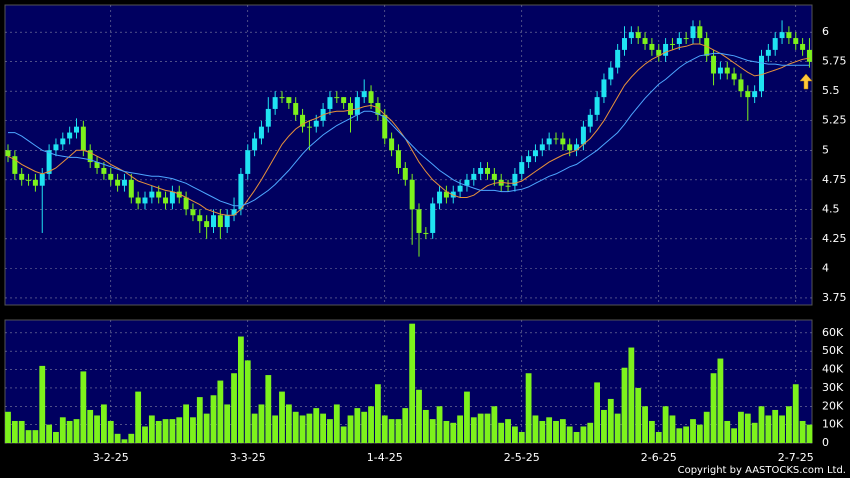 The height and width of the screenshot is (478, 850). I want to click on y-tick-label: 3.75, so click(834, 297).